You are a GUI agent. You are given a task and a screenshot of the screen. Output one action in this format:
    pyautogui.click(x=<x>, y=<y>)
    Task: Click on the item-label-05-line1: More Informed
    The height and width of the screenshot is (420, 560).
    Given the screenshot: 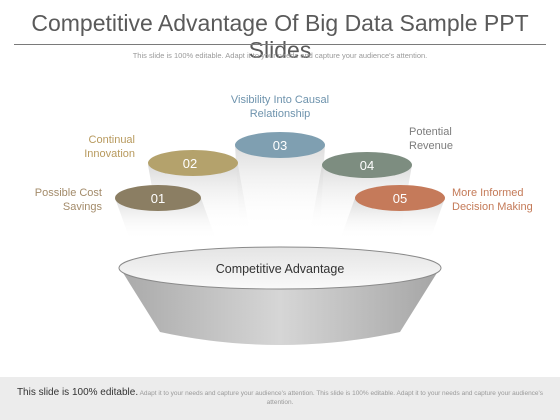 What is the action you would take?
    pyautogui.click(x=488, y=193)
    